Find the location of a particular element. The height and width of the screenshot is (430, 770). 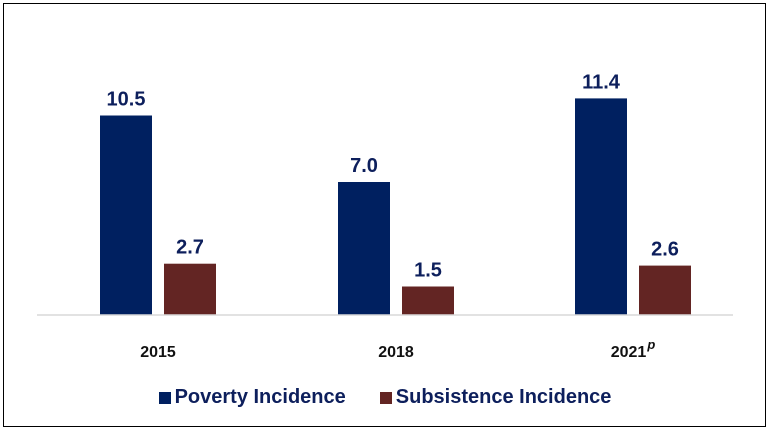

legend: Poverty Incidence Subsistence Incidence is located at coordinates (385, 397).